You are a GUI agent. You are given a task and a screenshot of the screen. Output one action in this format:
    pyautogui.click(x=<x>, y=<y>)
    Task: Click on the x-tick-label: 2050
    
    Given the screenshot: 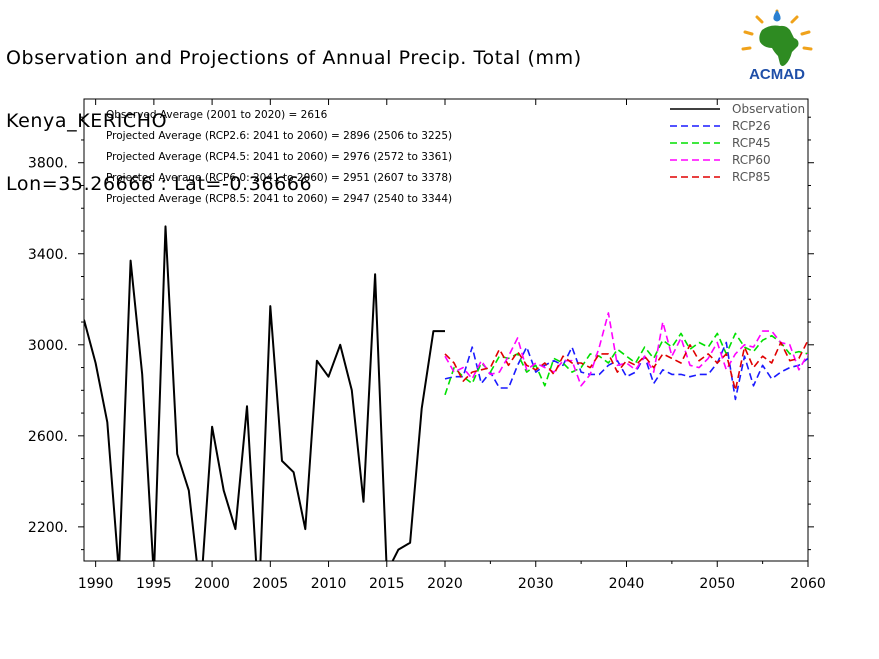 What is the action you would take?
    pyautogui.click(x=717, y=584)
    